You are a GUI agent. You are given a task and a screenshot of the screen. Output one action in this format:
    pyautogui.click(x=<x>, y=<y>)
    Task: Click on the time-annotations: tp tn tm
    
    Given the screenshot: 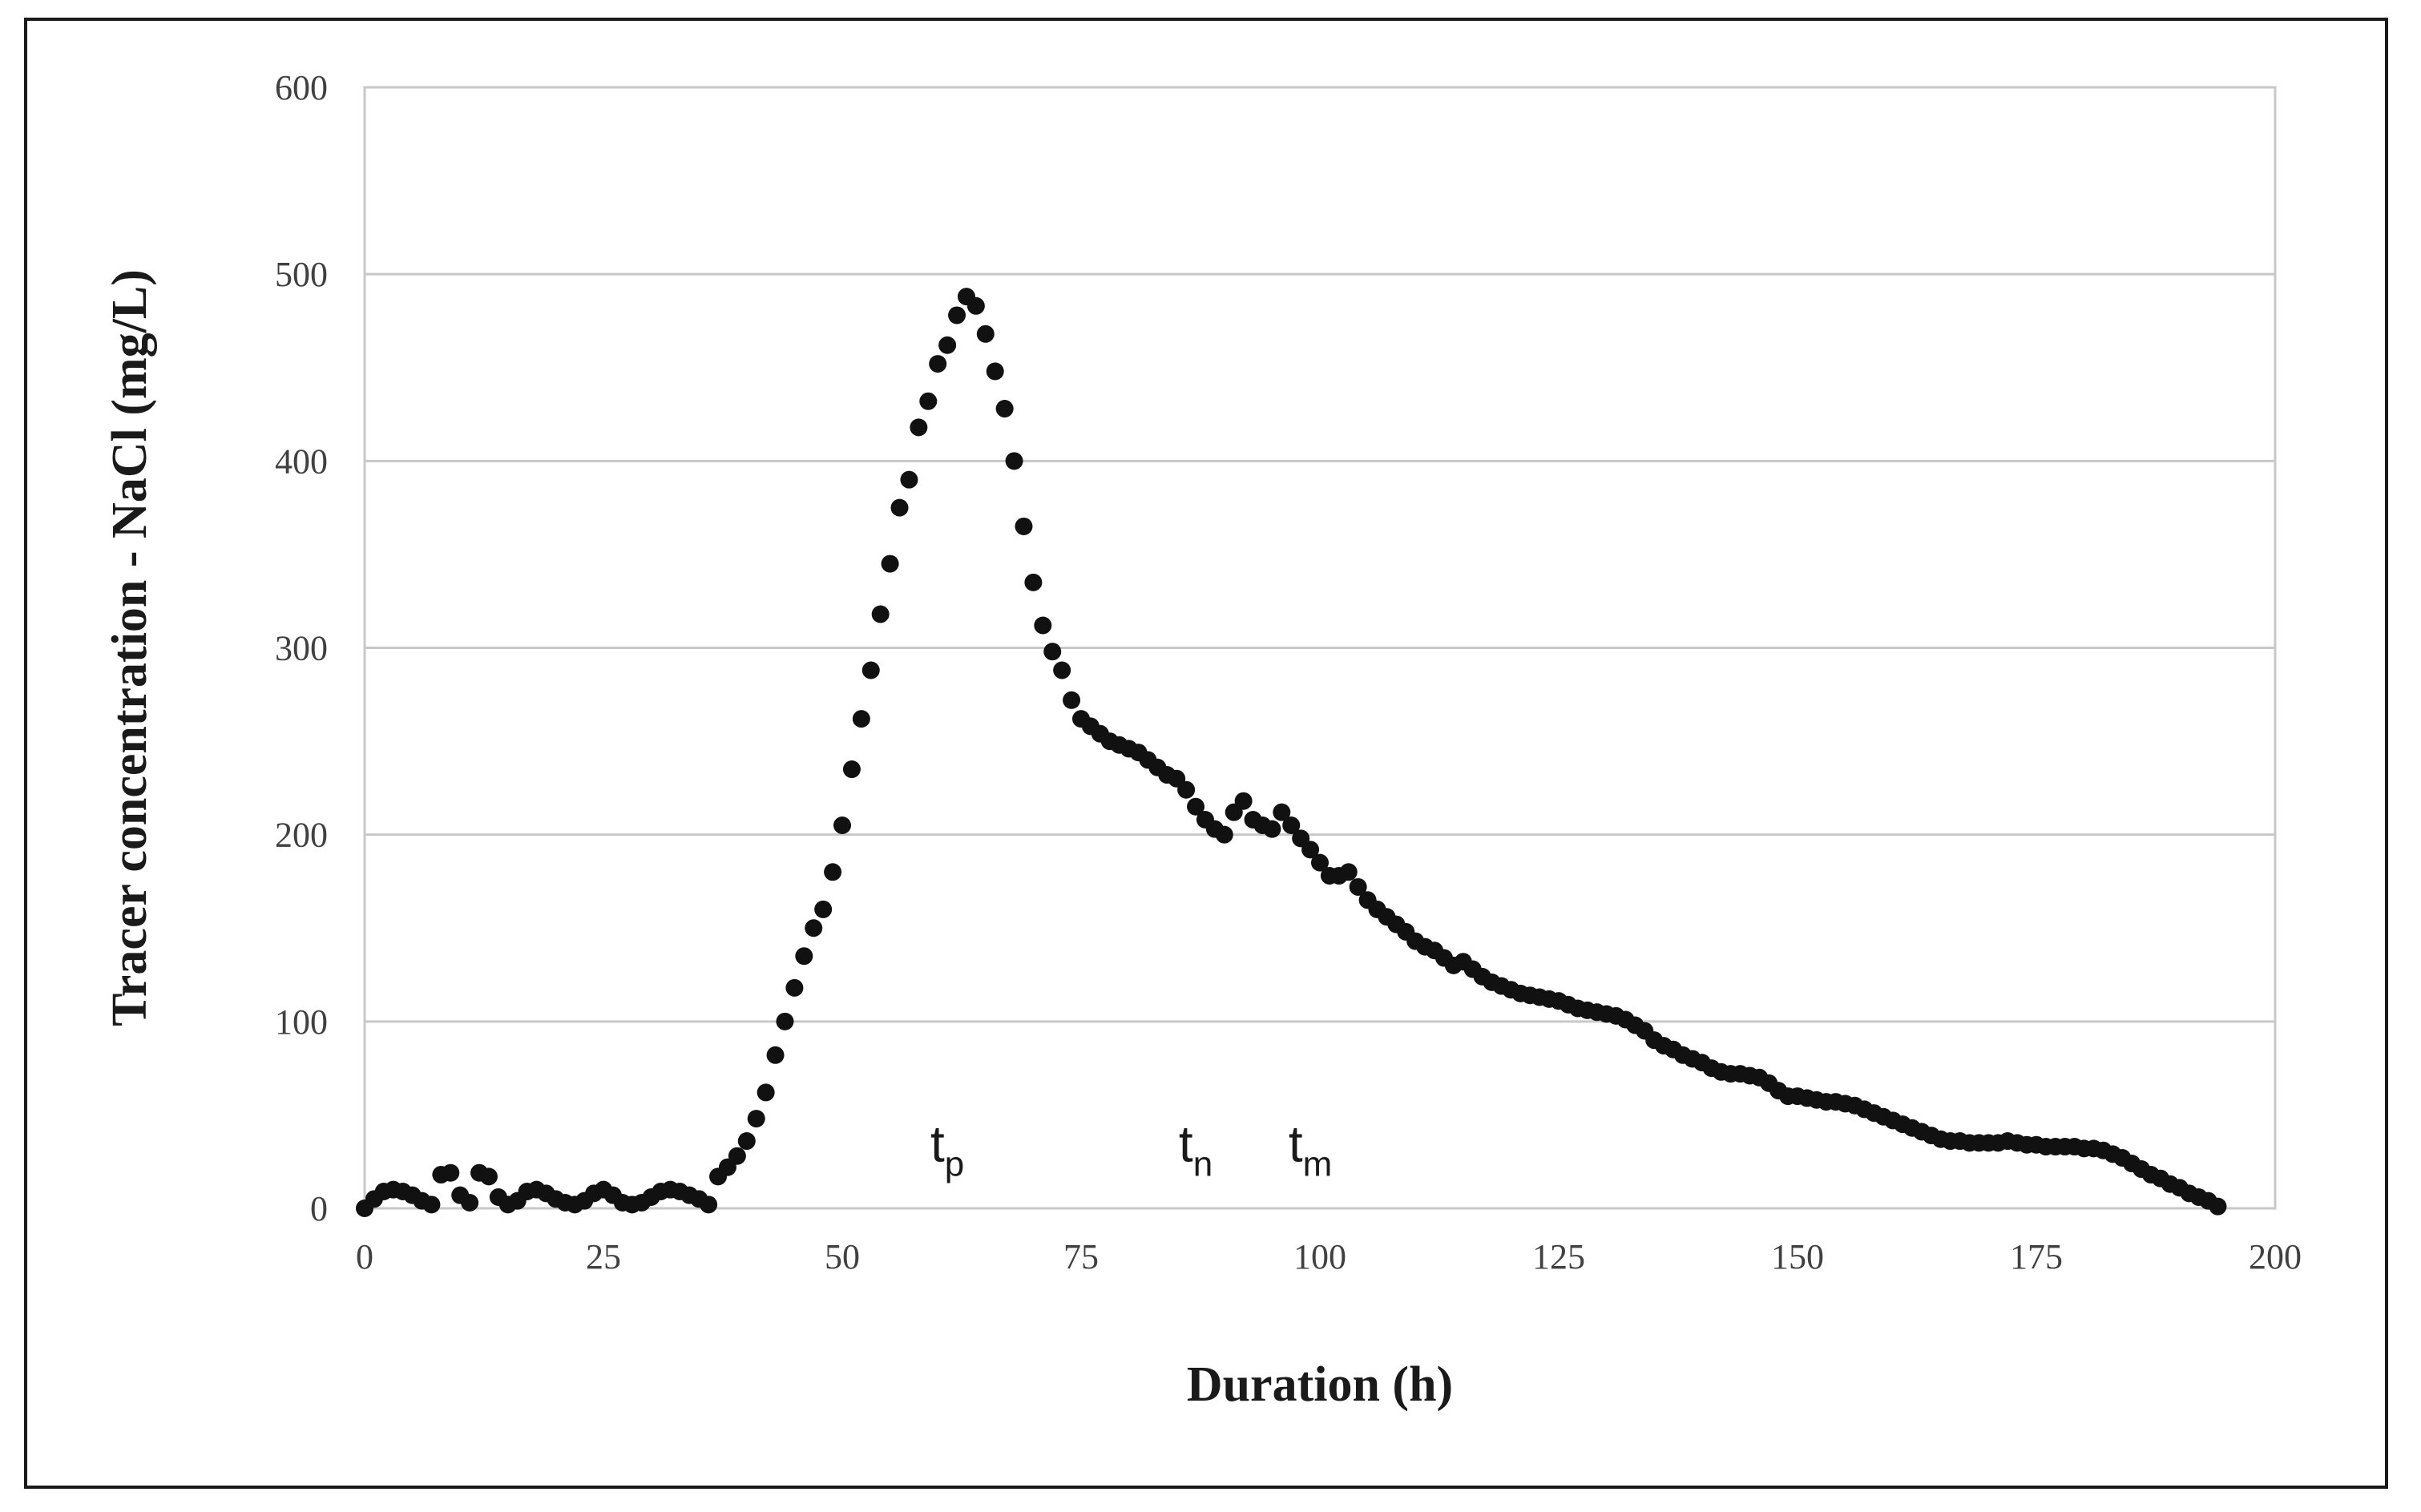 What is the action you would take?
    pyautogui.click(x=1131, y=1149)
    